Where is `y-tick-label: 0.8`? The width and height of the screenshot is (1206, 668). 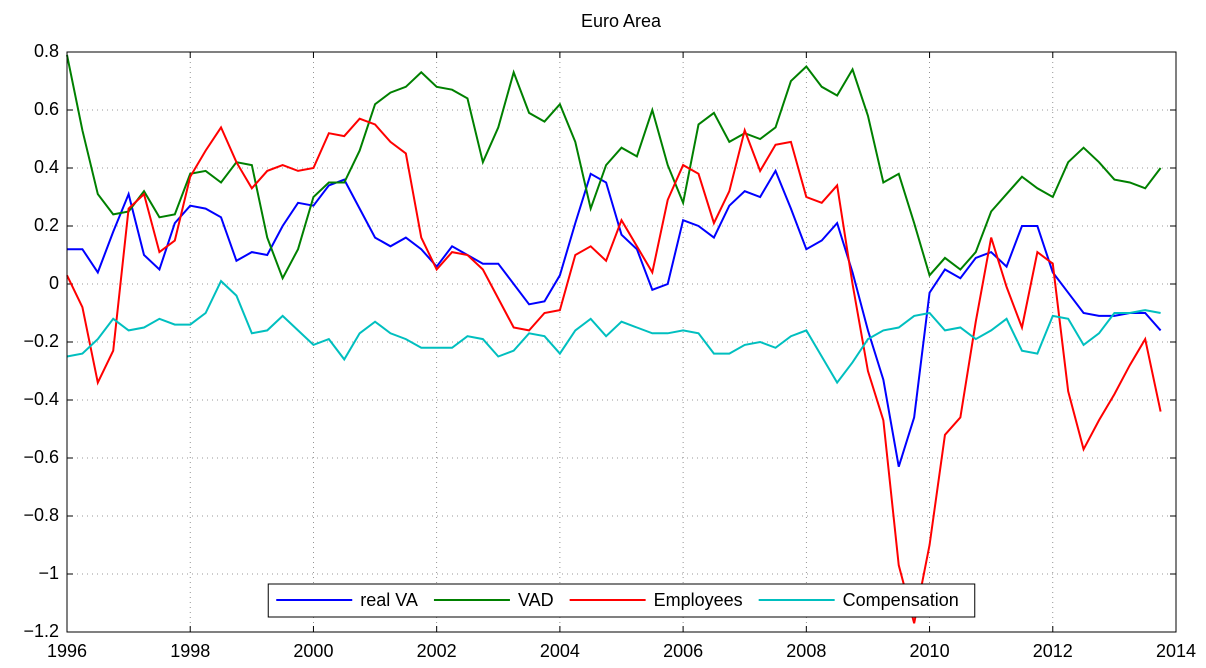
y-tick-label: 0.8 is located at coordinates (46, 51).